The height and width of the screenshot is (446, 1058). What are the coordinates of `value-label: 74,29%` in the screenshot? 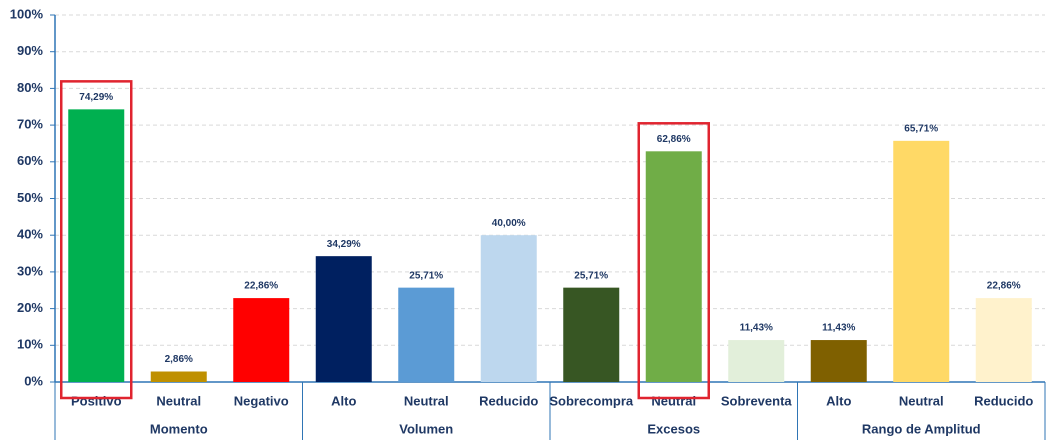 It's located at (96, 97).